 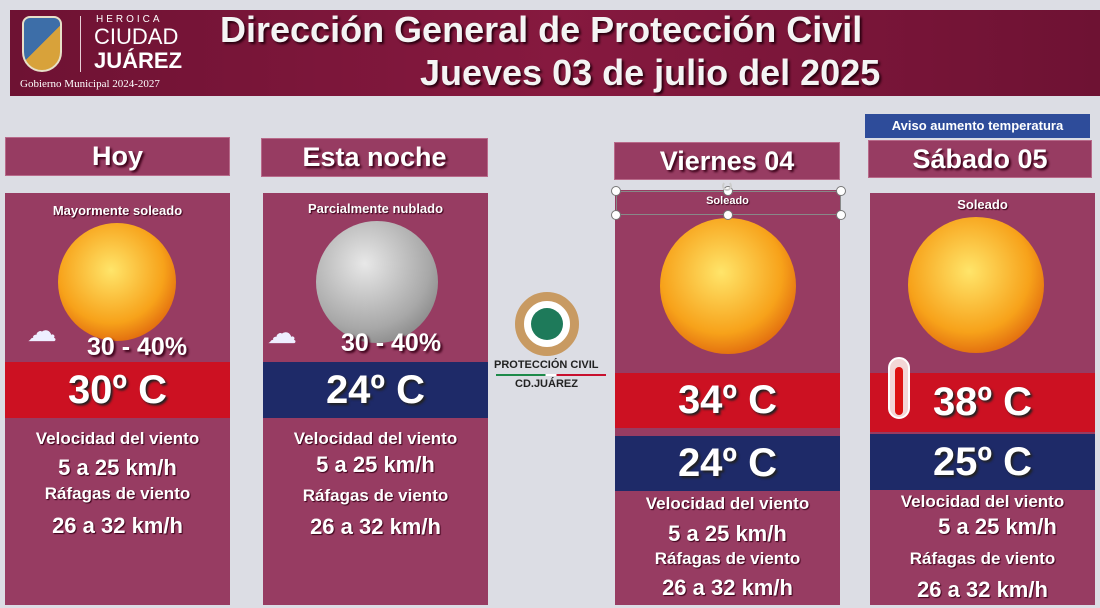 What do you see at coordinates (377, 282) in the screenshot?
I see `moon-icon` at bounding box center [377, 282].